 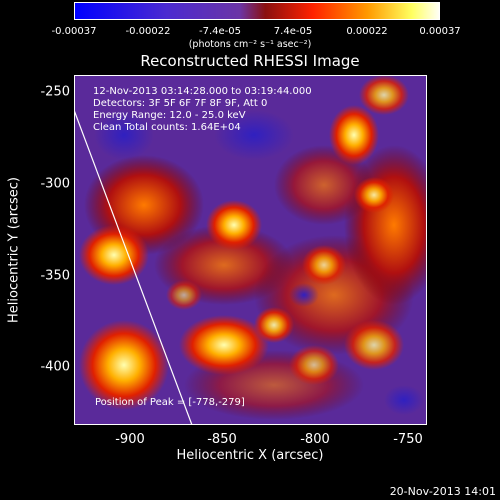 I want to click on time-range: 12-Nov-2013 03:14:28.000 to 03:19:44.000, so click(x=202, y=91).